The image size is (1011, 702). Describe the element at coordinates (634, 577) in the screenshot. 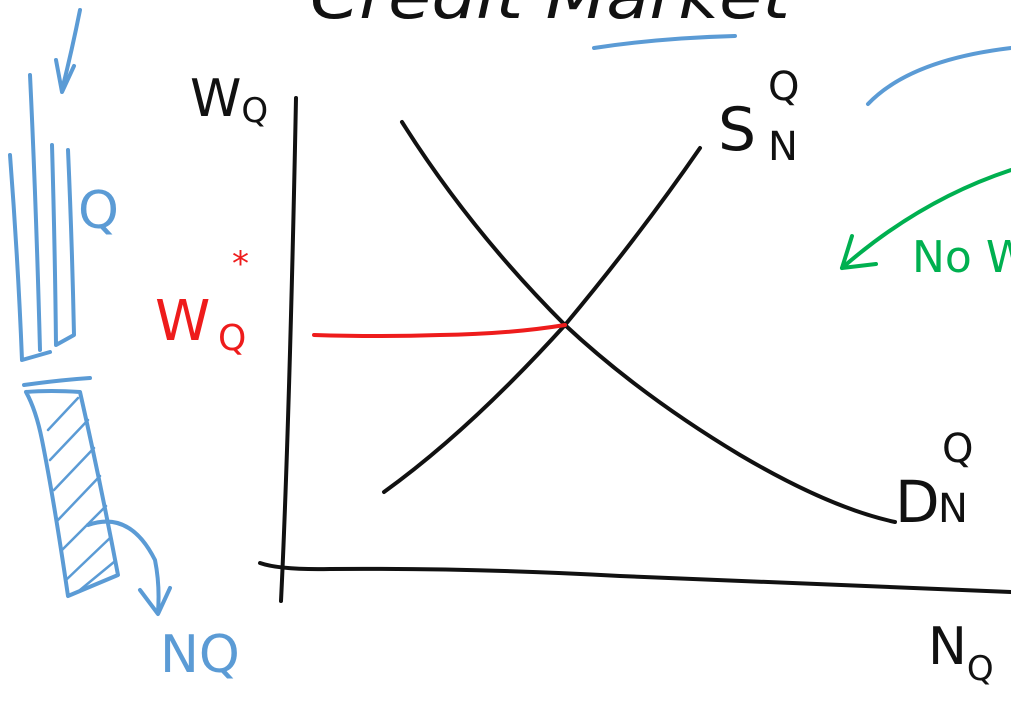

I see `x-axis` at that location.